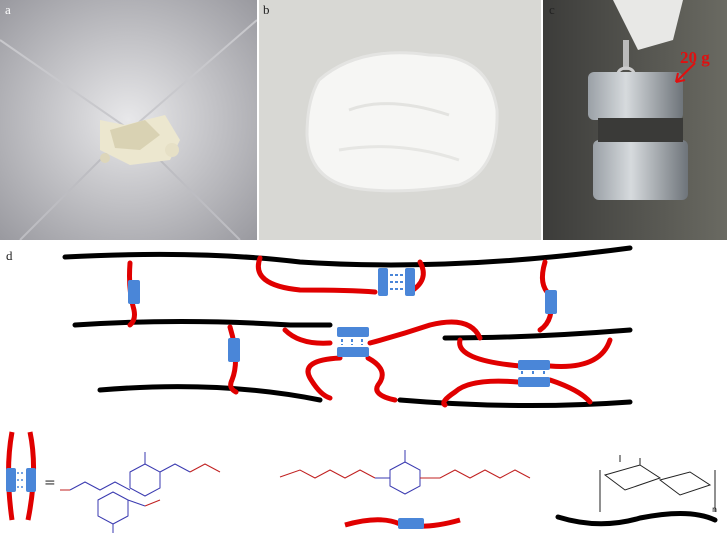  What do you see at coordinates (405, 472) in the screenshot?
I see `upy-linker-structure` at bounding box center [405, 472].